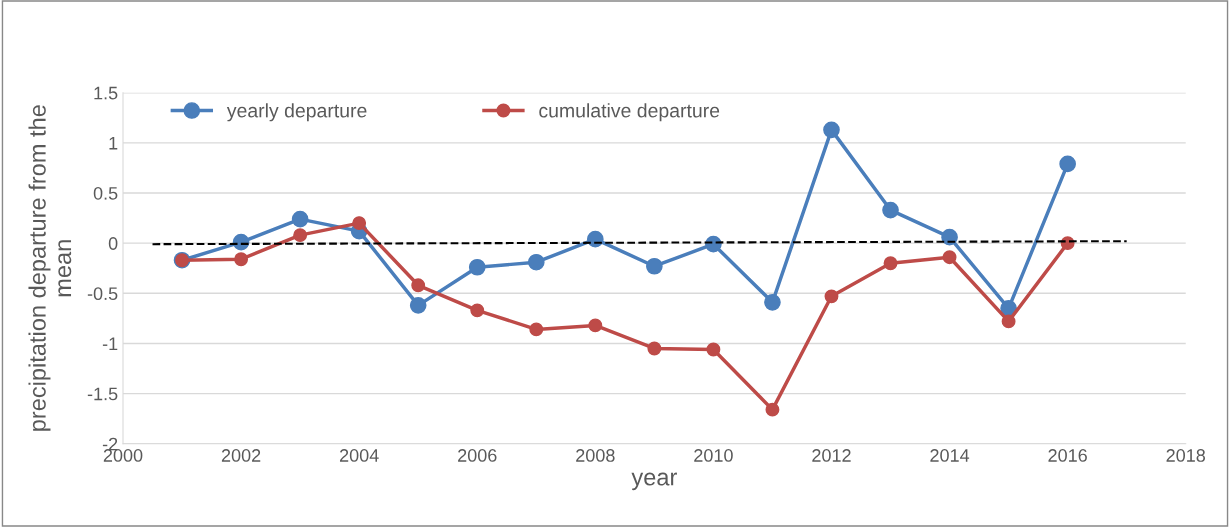 The image size is (1230, 527). What do you see at coordinates (113, 143) in the screenshot?
I see `y-tick-label: 1` at bounding box center [113, 143].